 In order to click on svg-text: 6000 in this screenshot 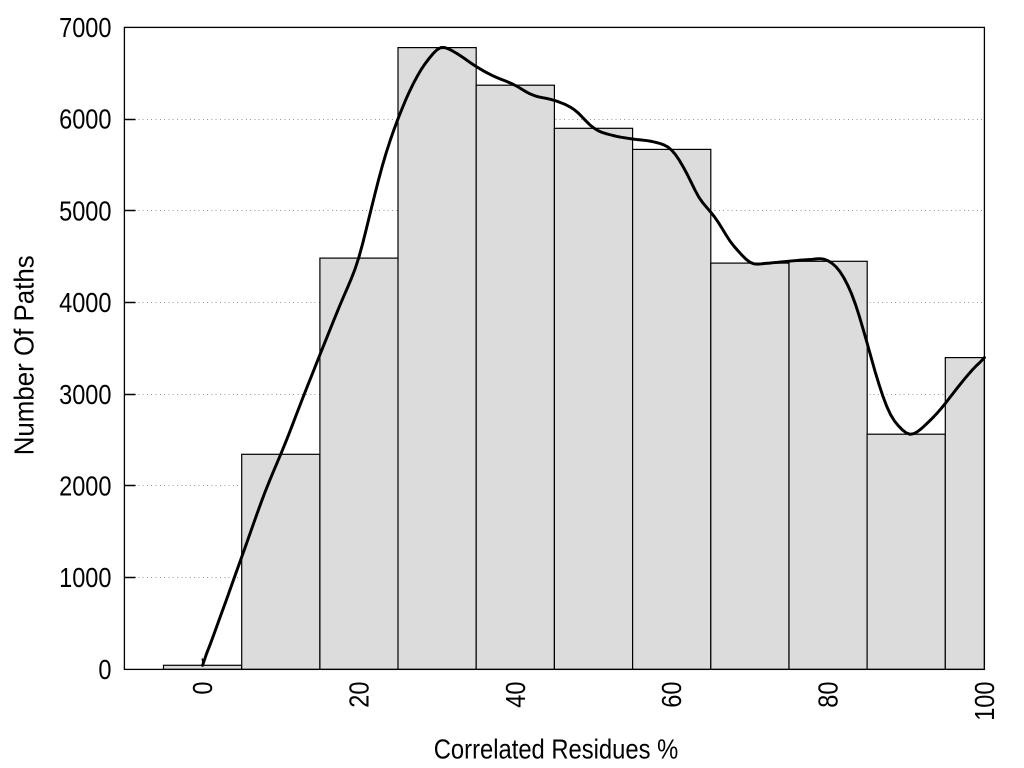, I will do `click(85, 119)`.